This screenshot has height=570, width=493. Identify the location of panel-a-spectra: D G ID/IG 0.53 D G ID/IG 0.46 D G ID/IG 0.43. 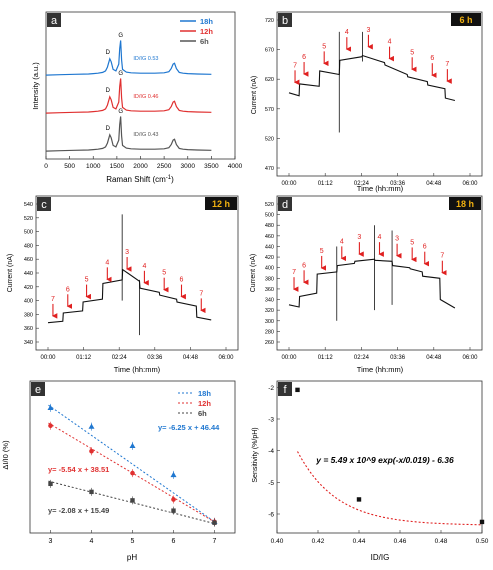
(128, 92).